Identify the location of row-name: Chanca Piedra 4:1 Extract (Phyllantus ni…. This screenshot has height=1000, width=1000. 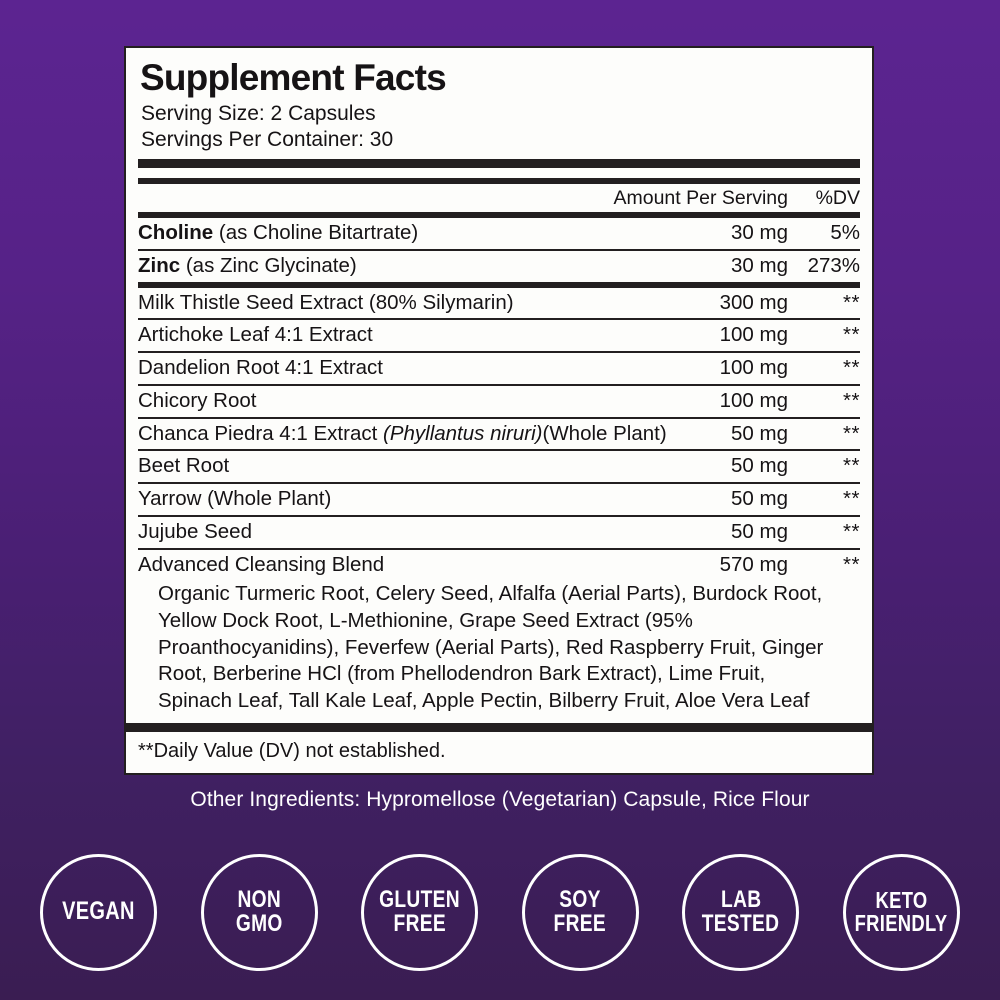
(404, 433).